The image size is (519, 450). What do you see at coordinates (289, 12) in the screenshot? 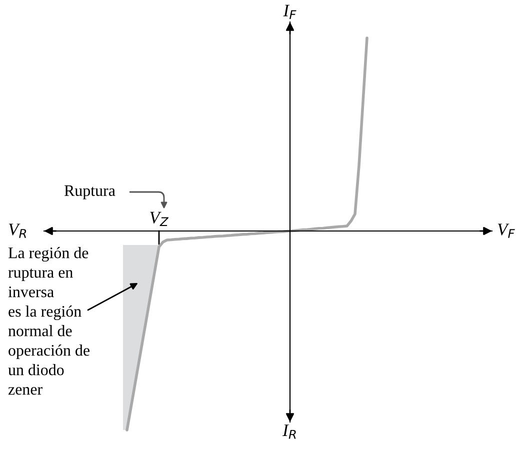
I see `text: I$_{F}$` at bounding box center [289, 12].